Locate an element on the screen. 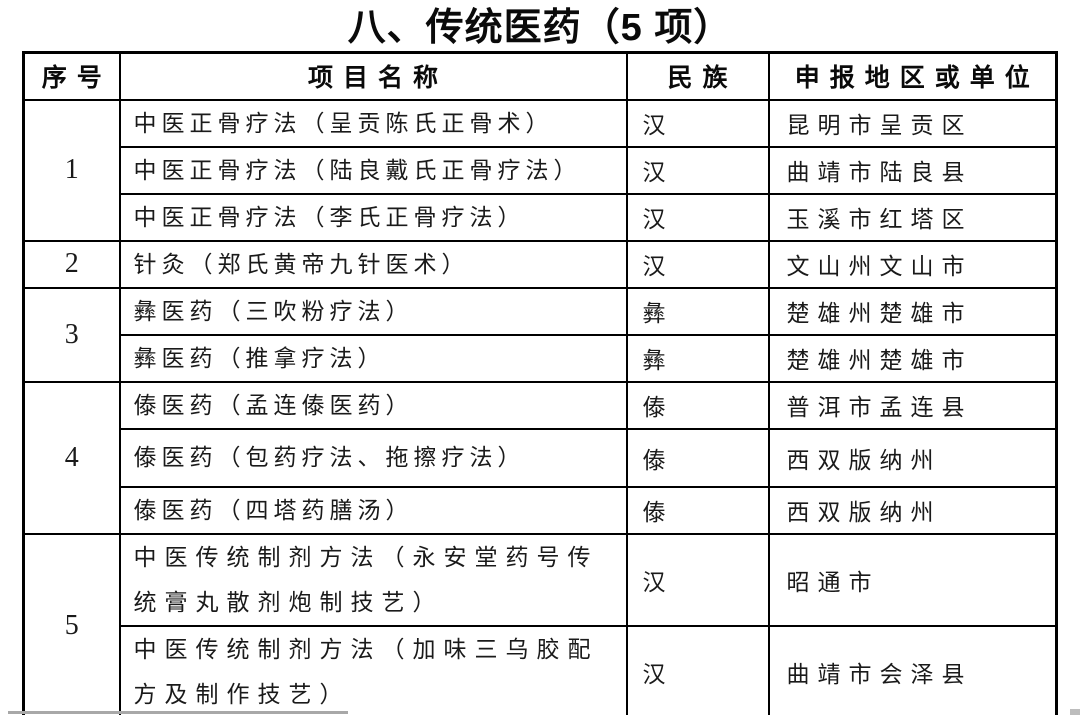  project-name-cell: 中医传统制剂方法（永安堂药号传统膏丸散剂炮制技艺） is located at coordinates (373, 579).